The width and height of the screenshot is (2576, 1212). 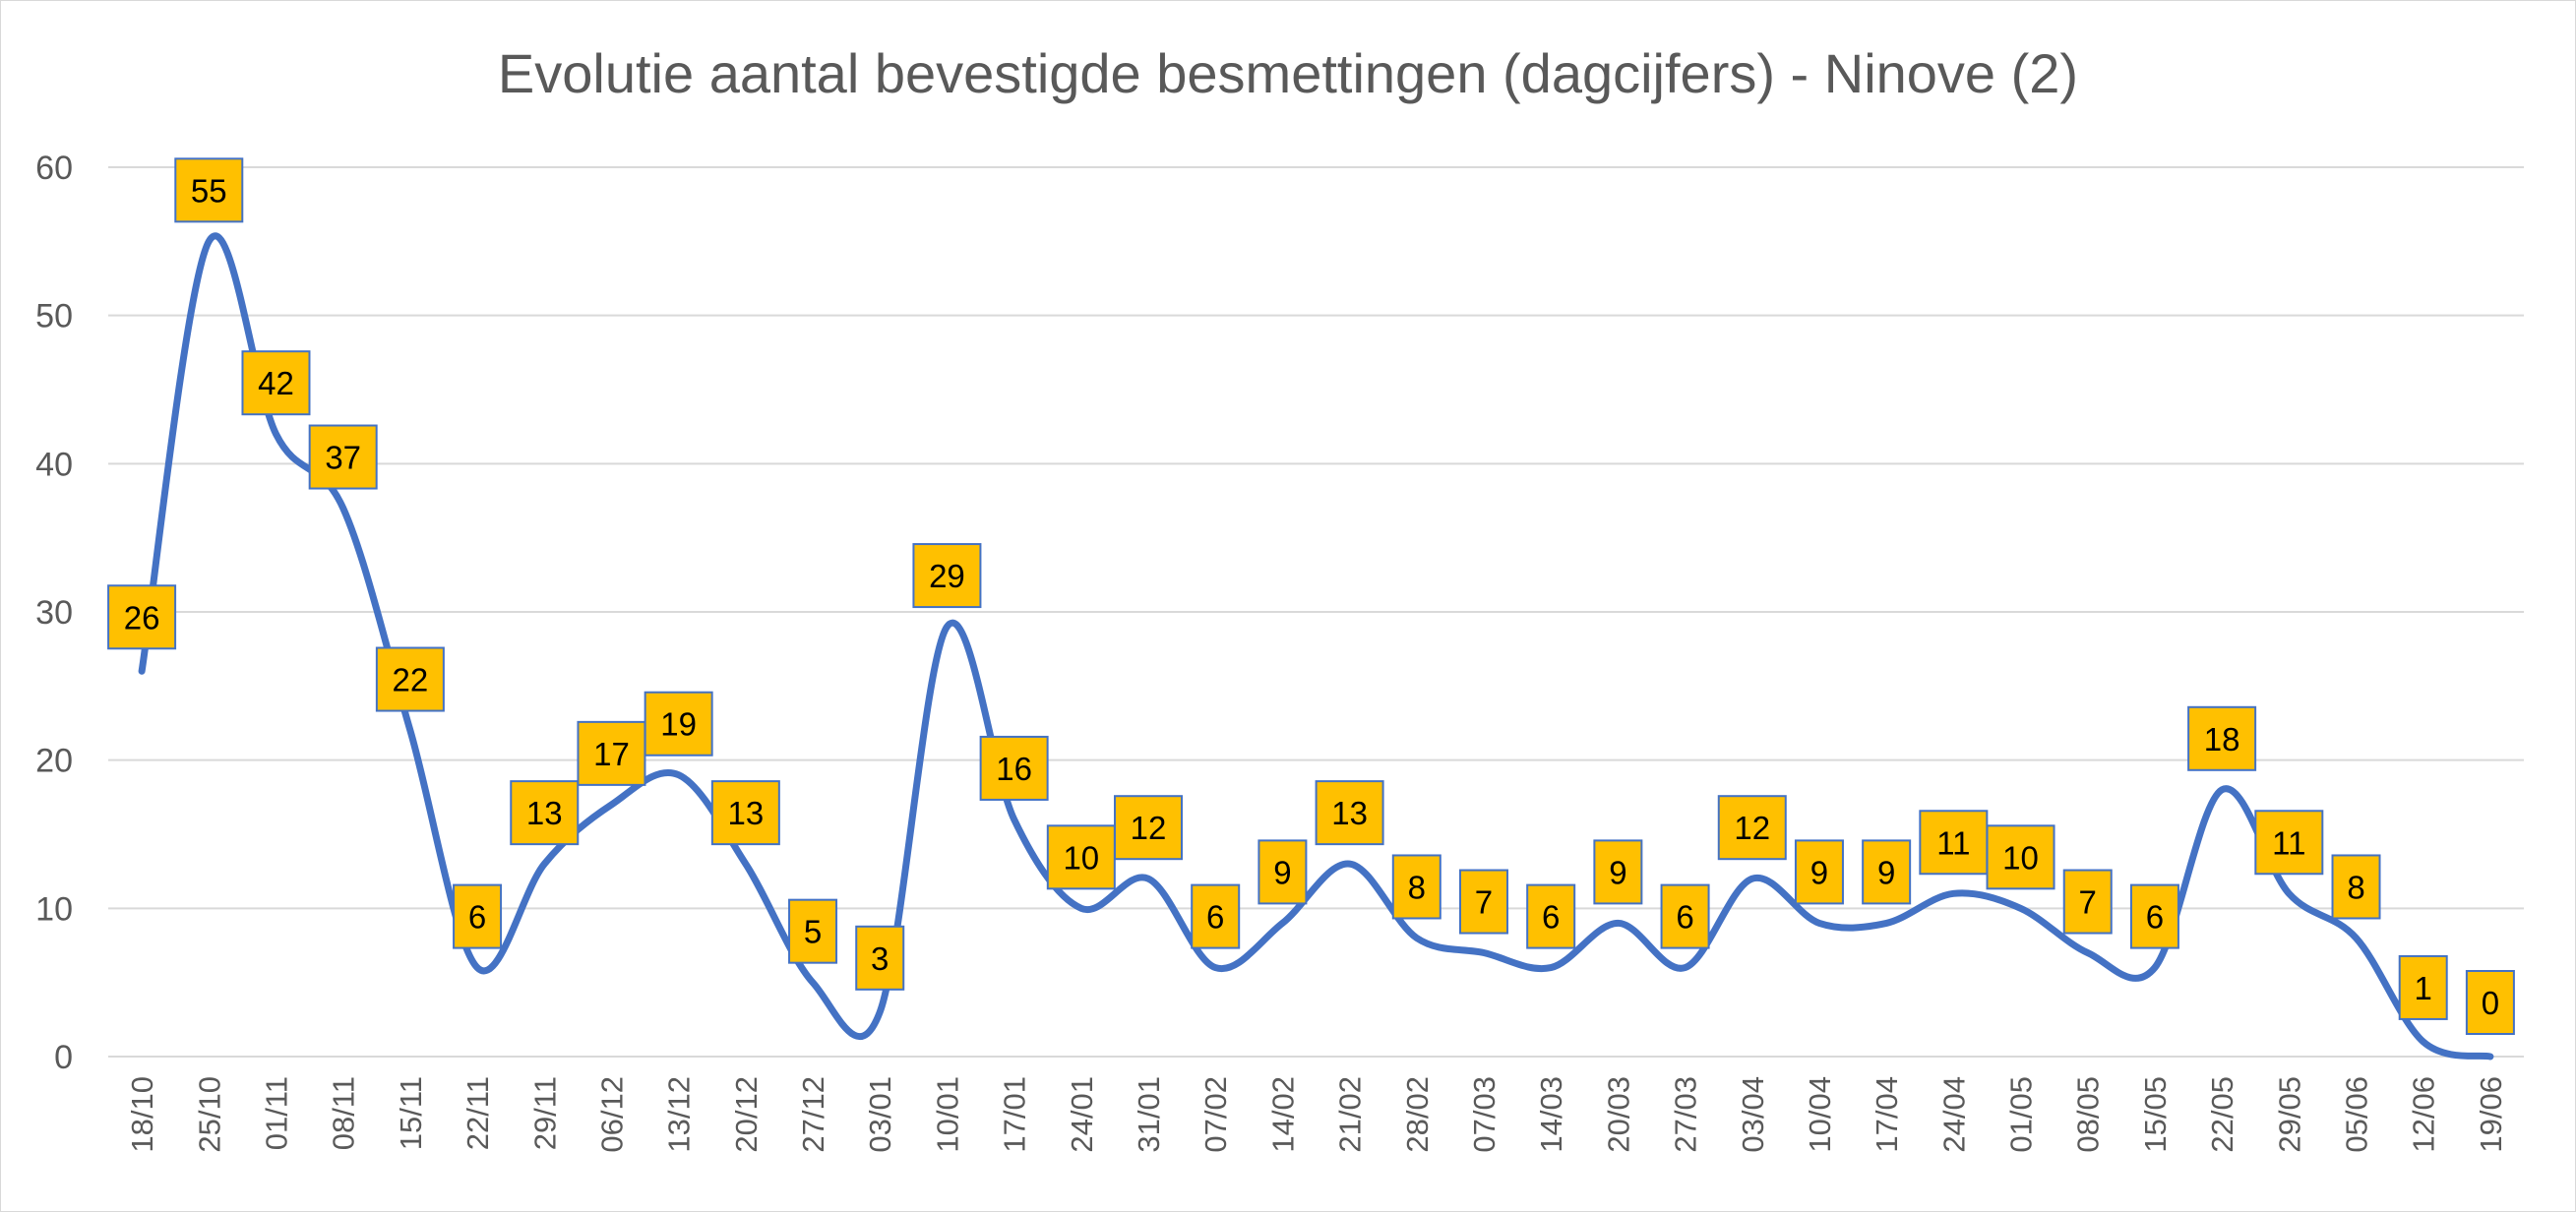 I want to click on data-label: 22, so click(x=410, y=679).